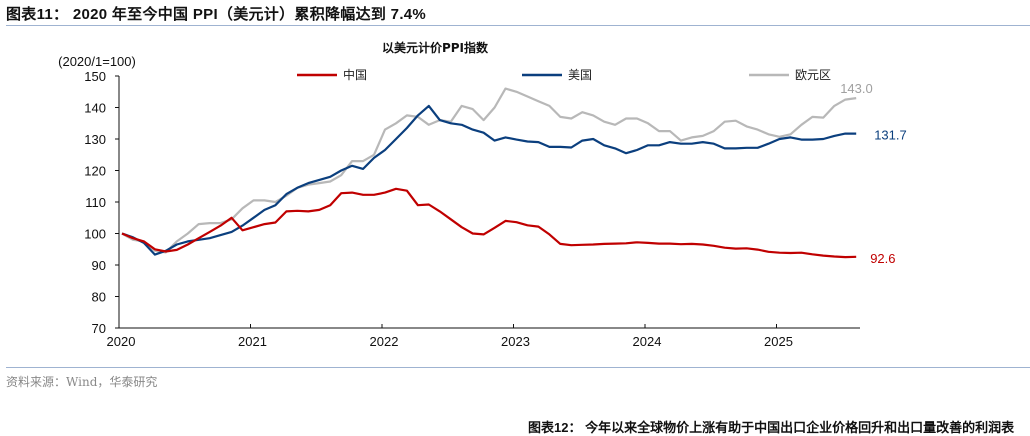 This screenshot has height=436, width=1030. What do you see at coordinates (873, 173) in the screenshot?
I see `end-labels: 92.6 131.7 143.0` at bounding box center [873, 173].